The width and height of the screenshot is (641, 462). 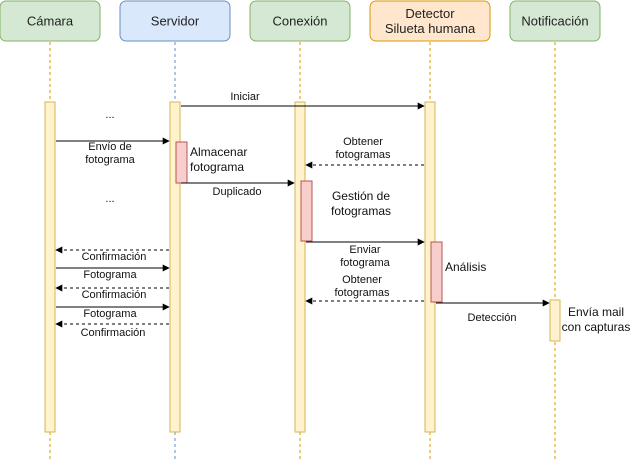 I want to click on message-duplicado: Duplicado, so click(x=238, y=188).